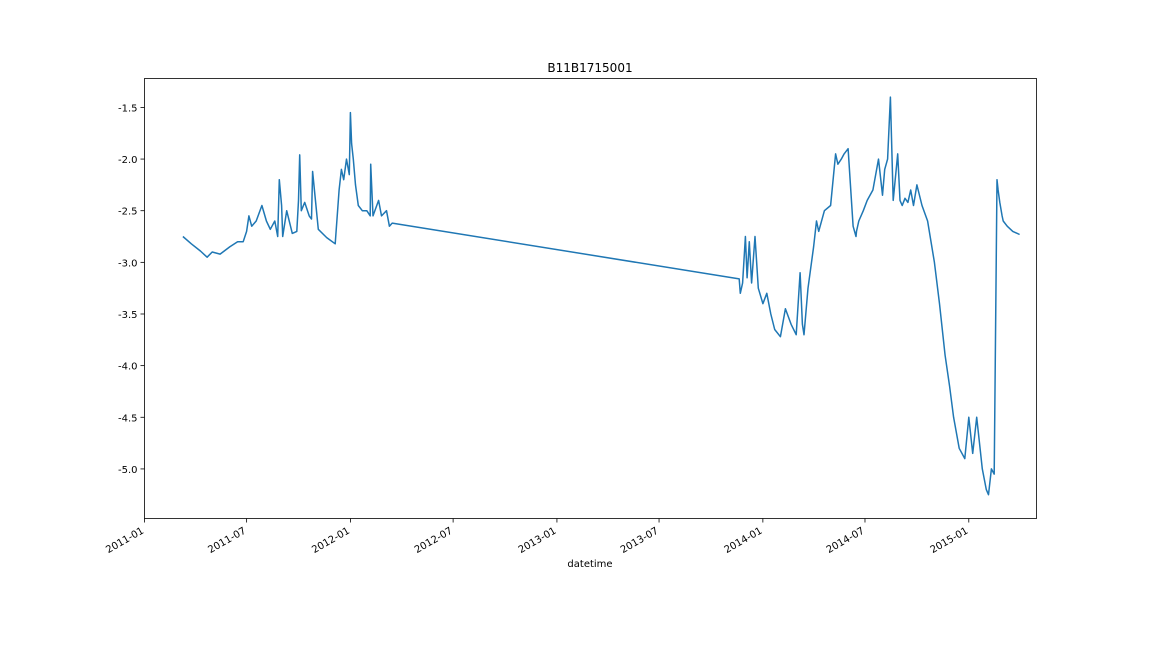  What do you see at coordinates (589, 564) in the screenshot?
I see `x-axis-label: datetime` at bounding box center [589, 564].